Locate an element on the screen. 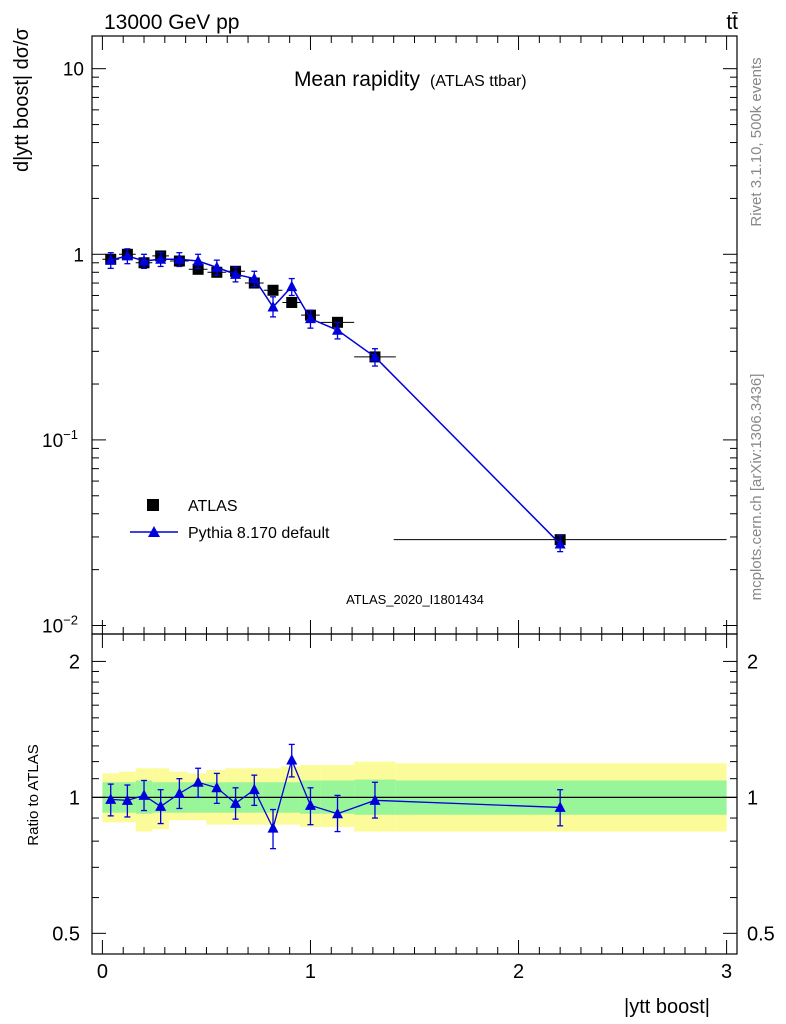  ratio-y-tick-label-left: 0.5 is located at coordinates (66, 934).